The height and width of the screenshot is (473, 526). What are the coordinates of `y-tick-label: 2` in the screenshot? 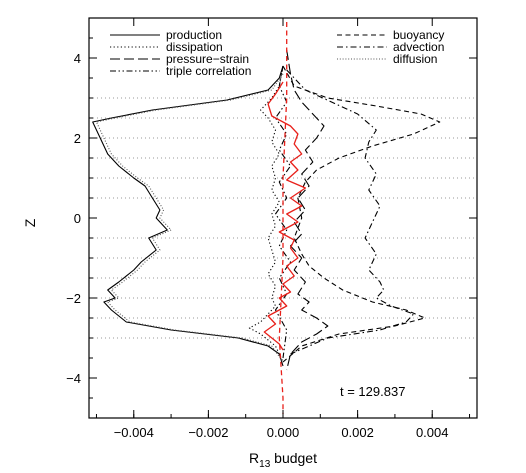 It's located at (77, 138).